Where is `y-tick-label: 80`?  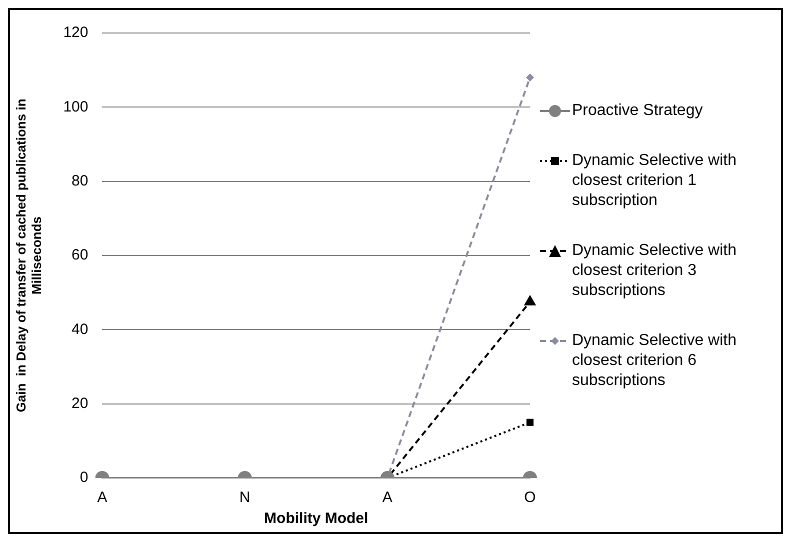
y-tick-label: 80 is located at coordinates (80, 181).